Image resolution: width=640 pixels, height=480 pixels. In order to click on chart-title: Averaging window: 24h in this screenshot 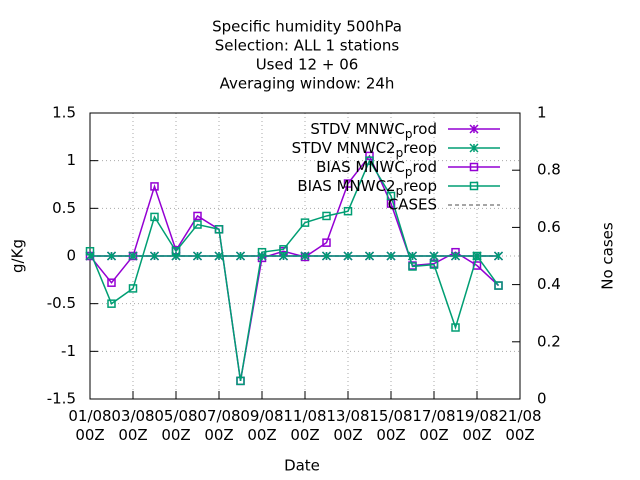, I will do `click(307, 84)`.